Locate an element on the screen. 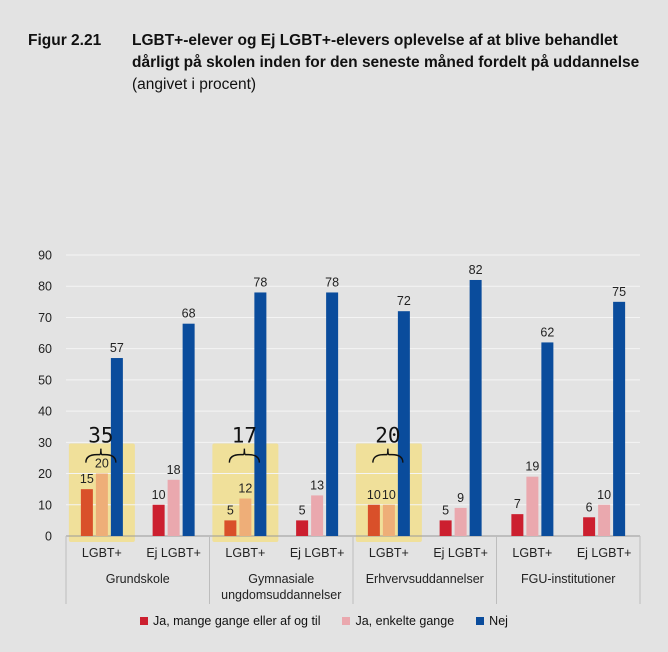 The height and width of the screenshot is (652, 668). y-tick-label: 40 is located at coordinates (45, 412).